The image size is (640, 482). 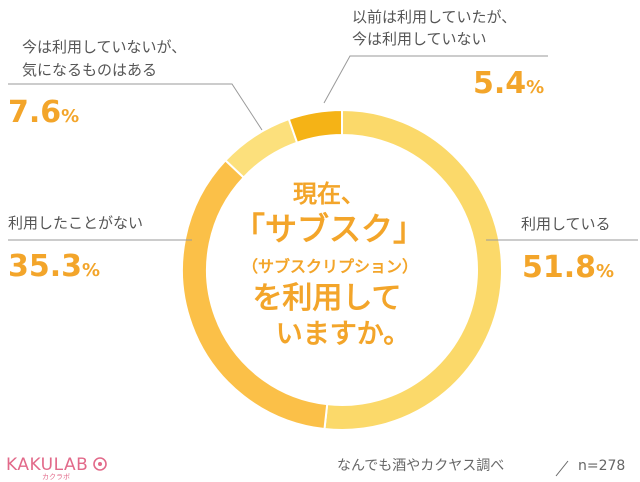 I want to click on leader-line-interested, so click(x=135, y=107).